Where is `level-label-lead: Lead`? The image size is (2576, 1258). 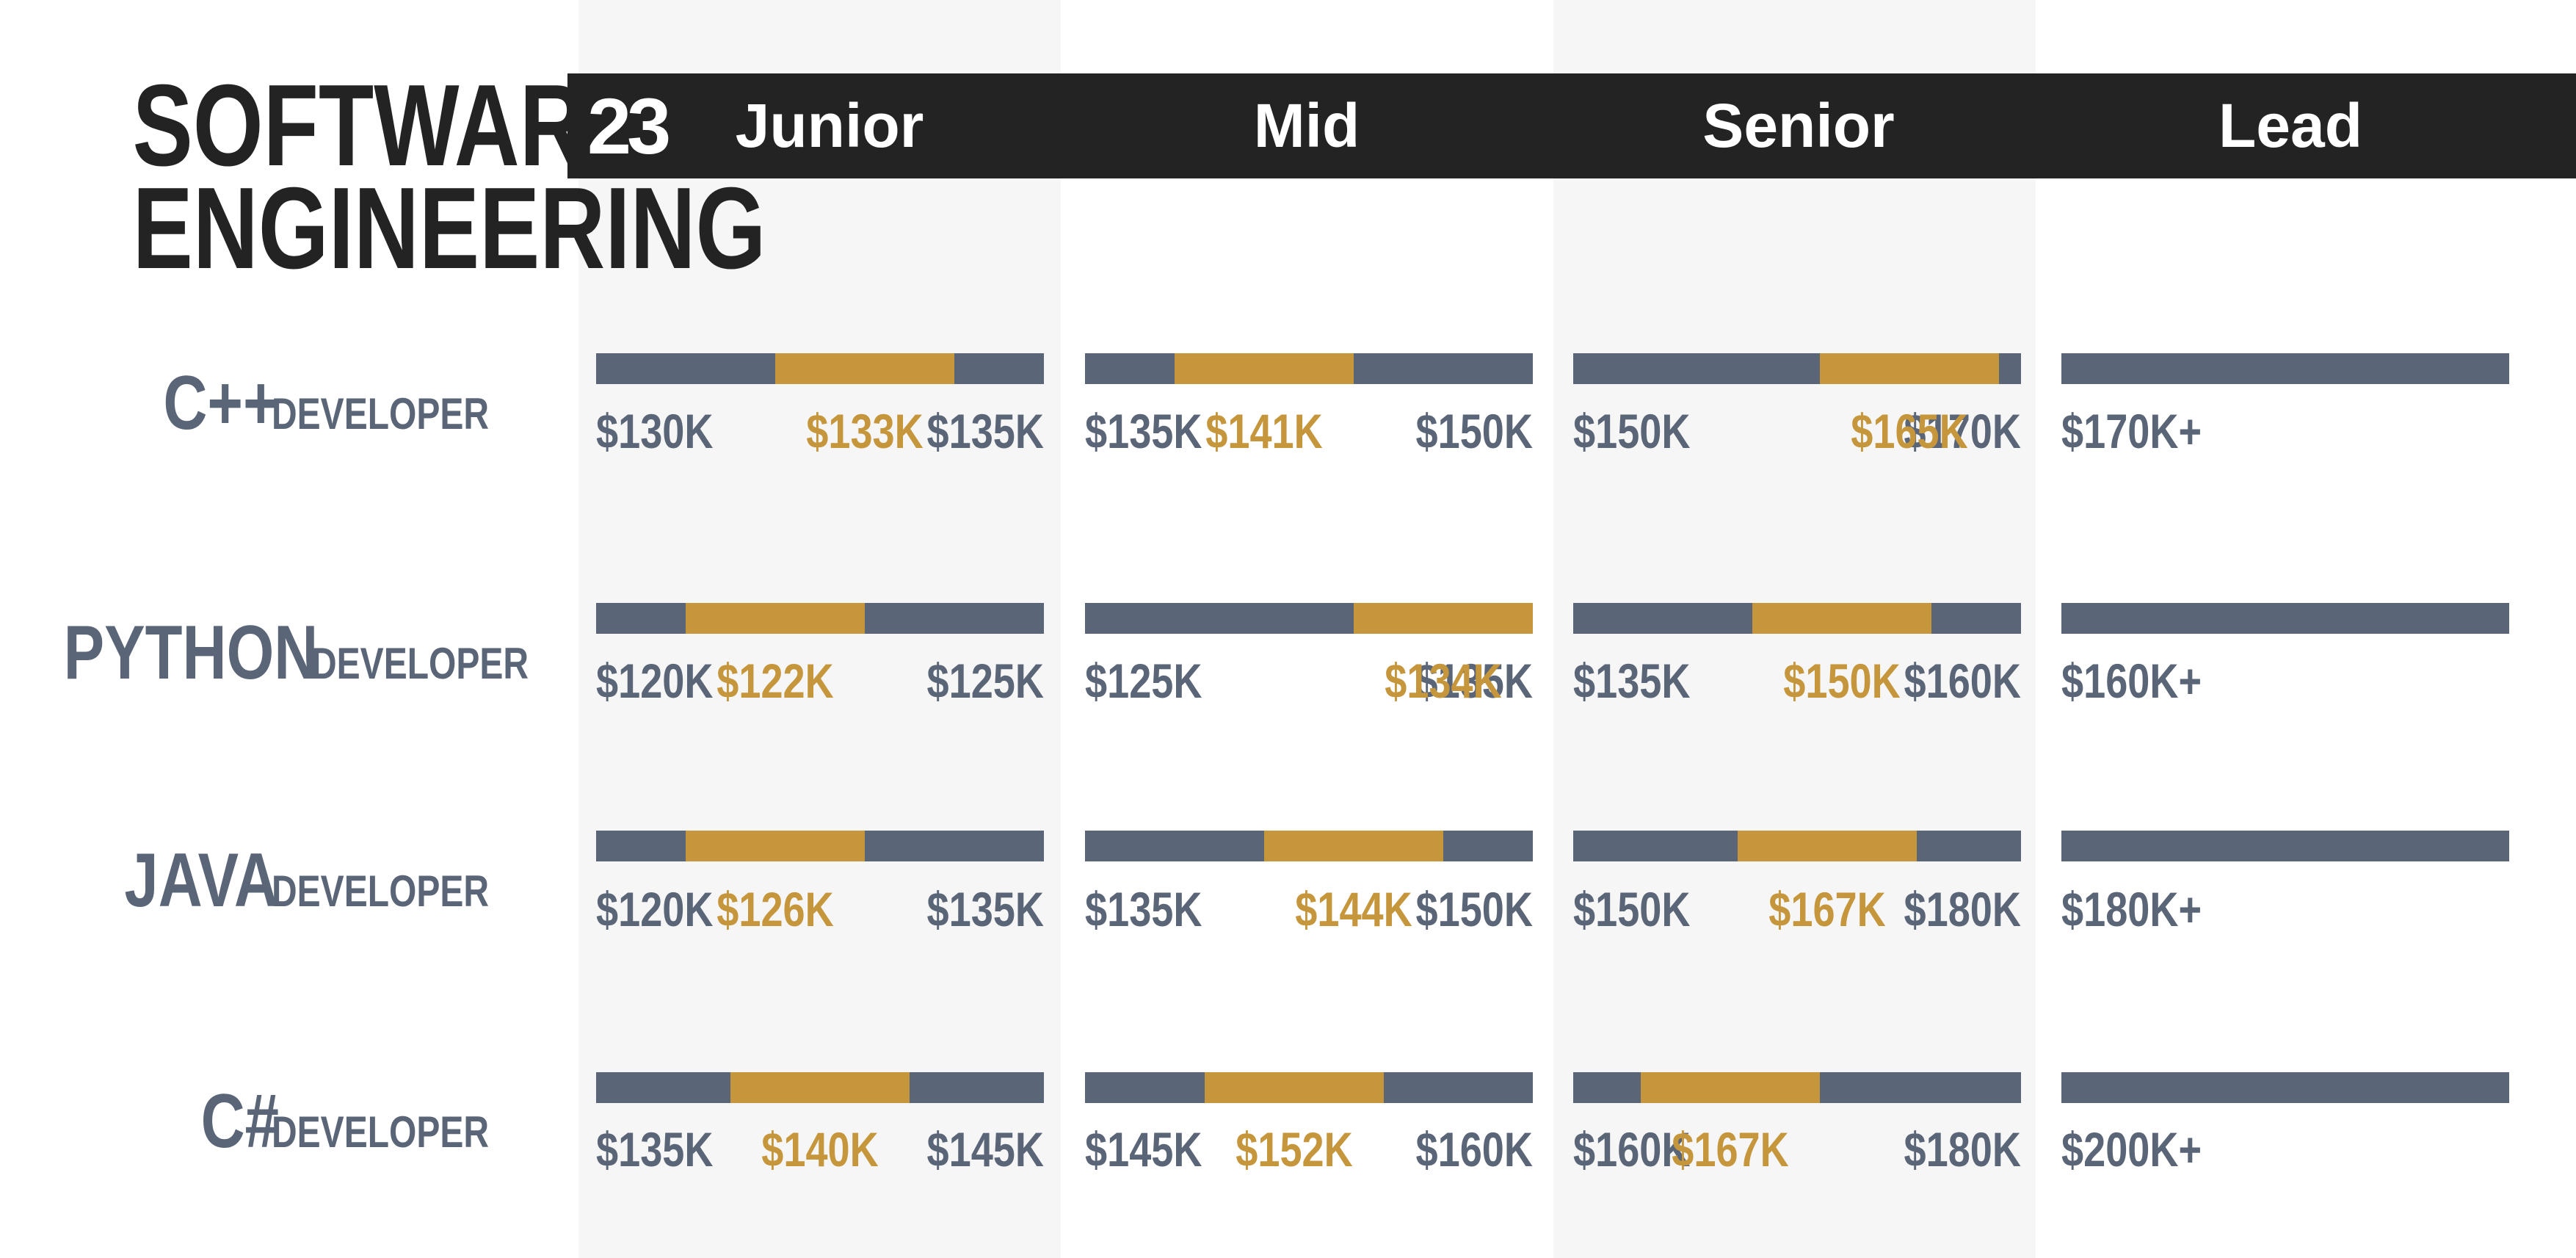 level-label-lead: Lead is located at coordinates (2291, 126).